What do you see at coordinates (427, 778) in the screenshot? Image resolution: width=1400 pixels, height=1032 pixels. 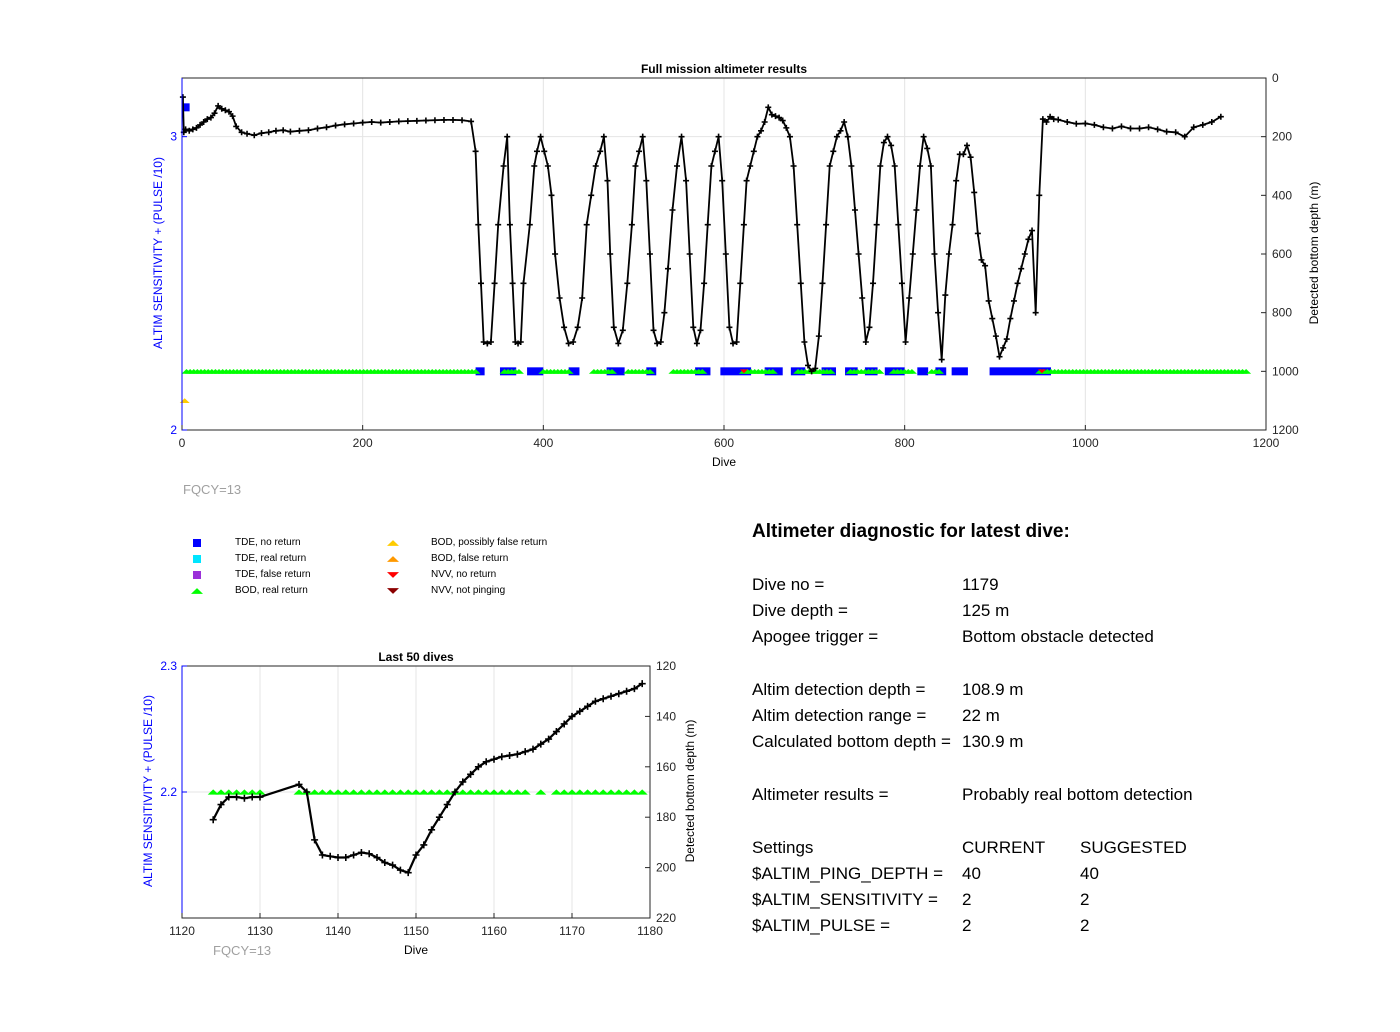 I see `last-50-depth-series` at bounding box center [427, 778].